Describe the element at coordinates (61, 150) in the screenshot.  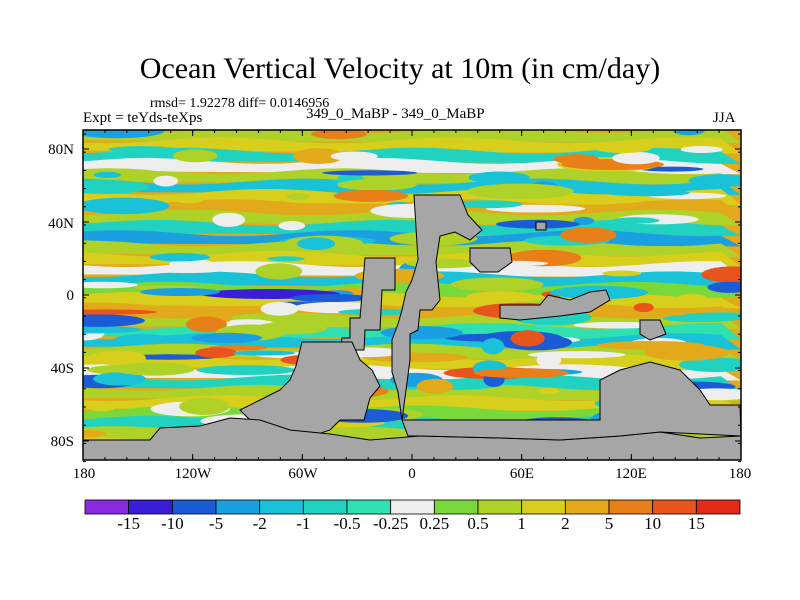
I see `lat-label-80n: 80N` at that location.